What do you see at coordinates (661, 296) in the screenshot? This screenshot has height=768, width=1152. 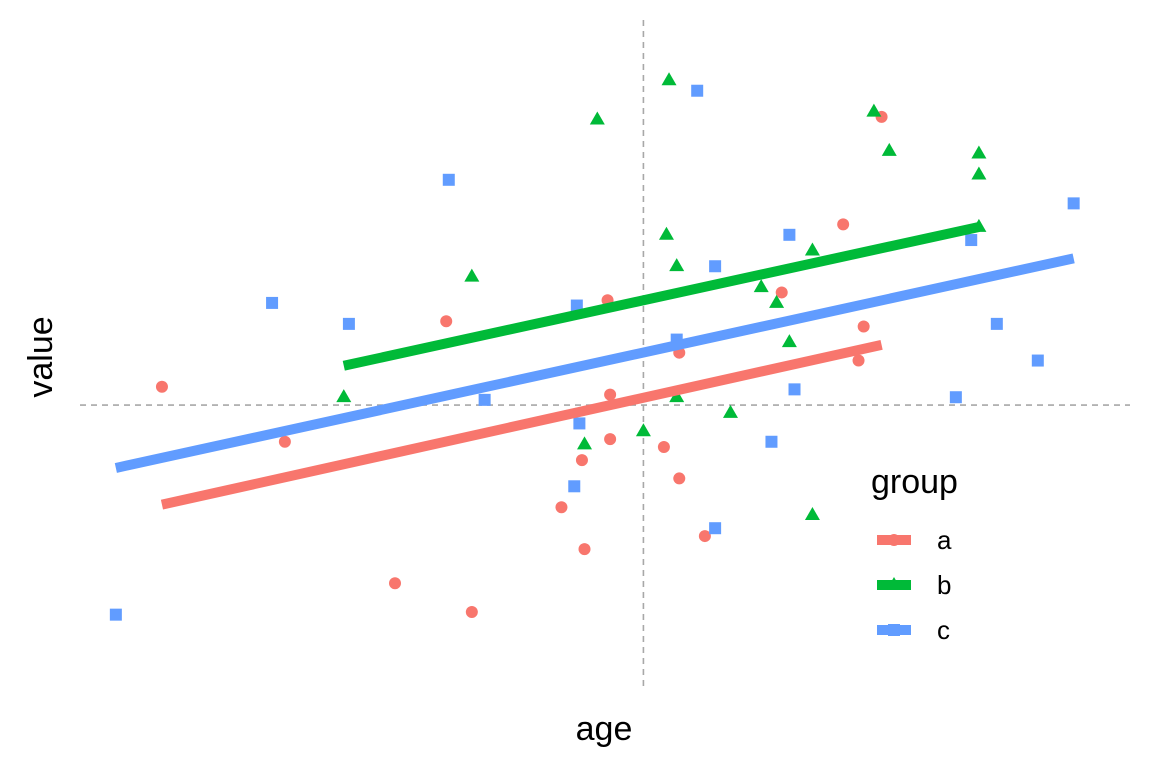 I see `fit-line-b` at bounding box center [661, 296].